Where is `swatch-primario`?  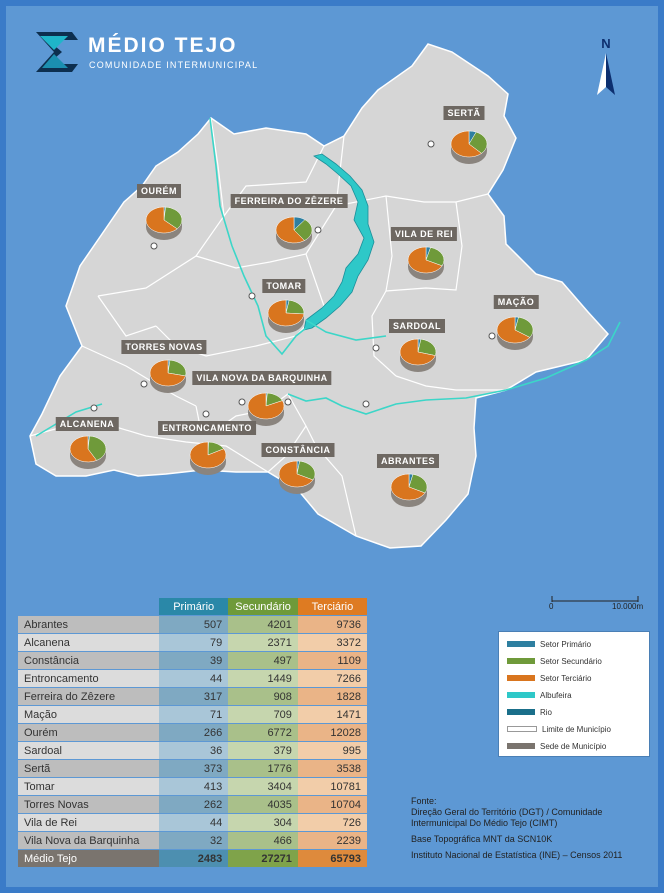
swatch-primario is located at coordinates (521, 644).